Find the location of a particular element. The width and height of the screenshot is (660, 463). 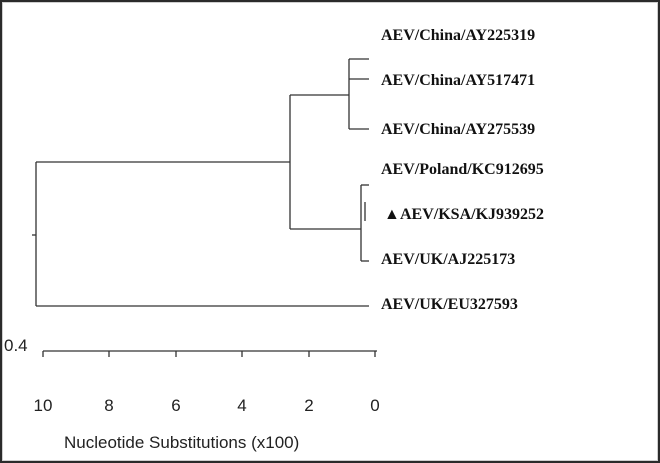

leaf-label-uk-aj225173: AEV/UK/AJ225173 is located at coordinates (448, 259).